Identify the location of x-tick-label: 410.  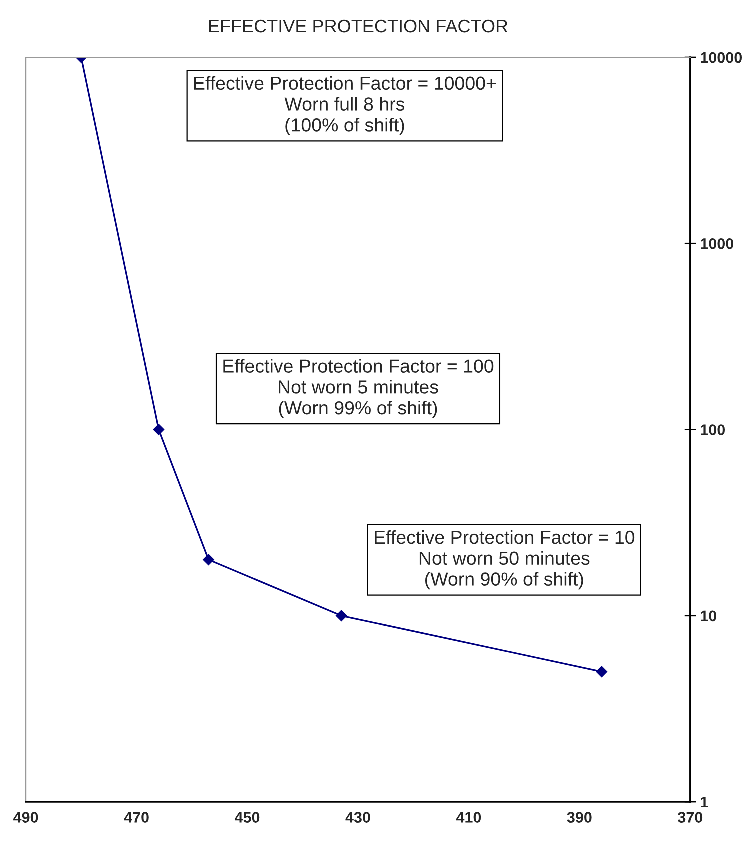
(469, 817).